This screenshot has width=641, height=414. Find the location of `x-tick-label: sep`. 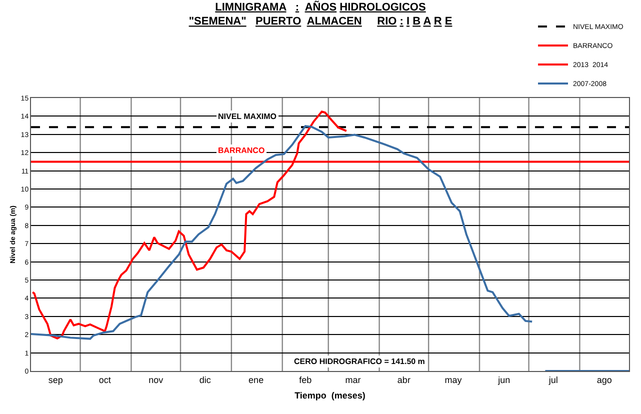

x-tick-label: sep is located at coordinates (55, 379).